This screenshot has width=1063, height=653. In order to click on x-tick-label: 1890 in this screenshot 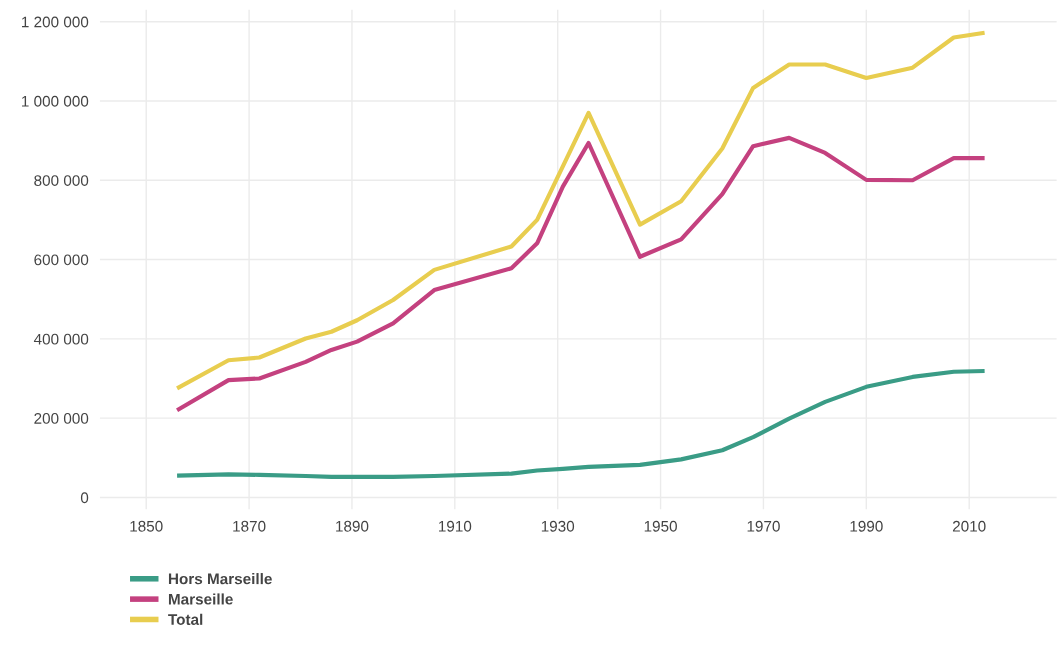, I will do `click(352, 526)`.